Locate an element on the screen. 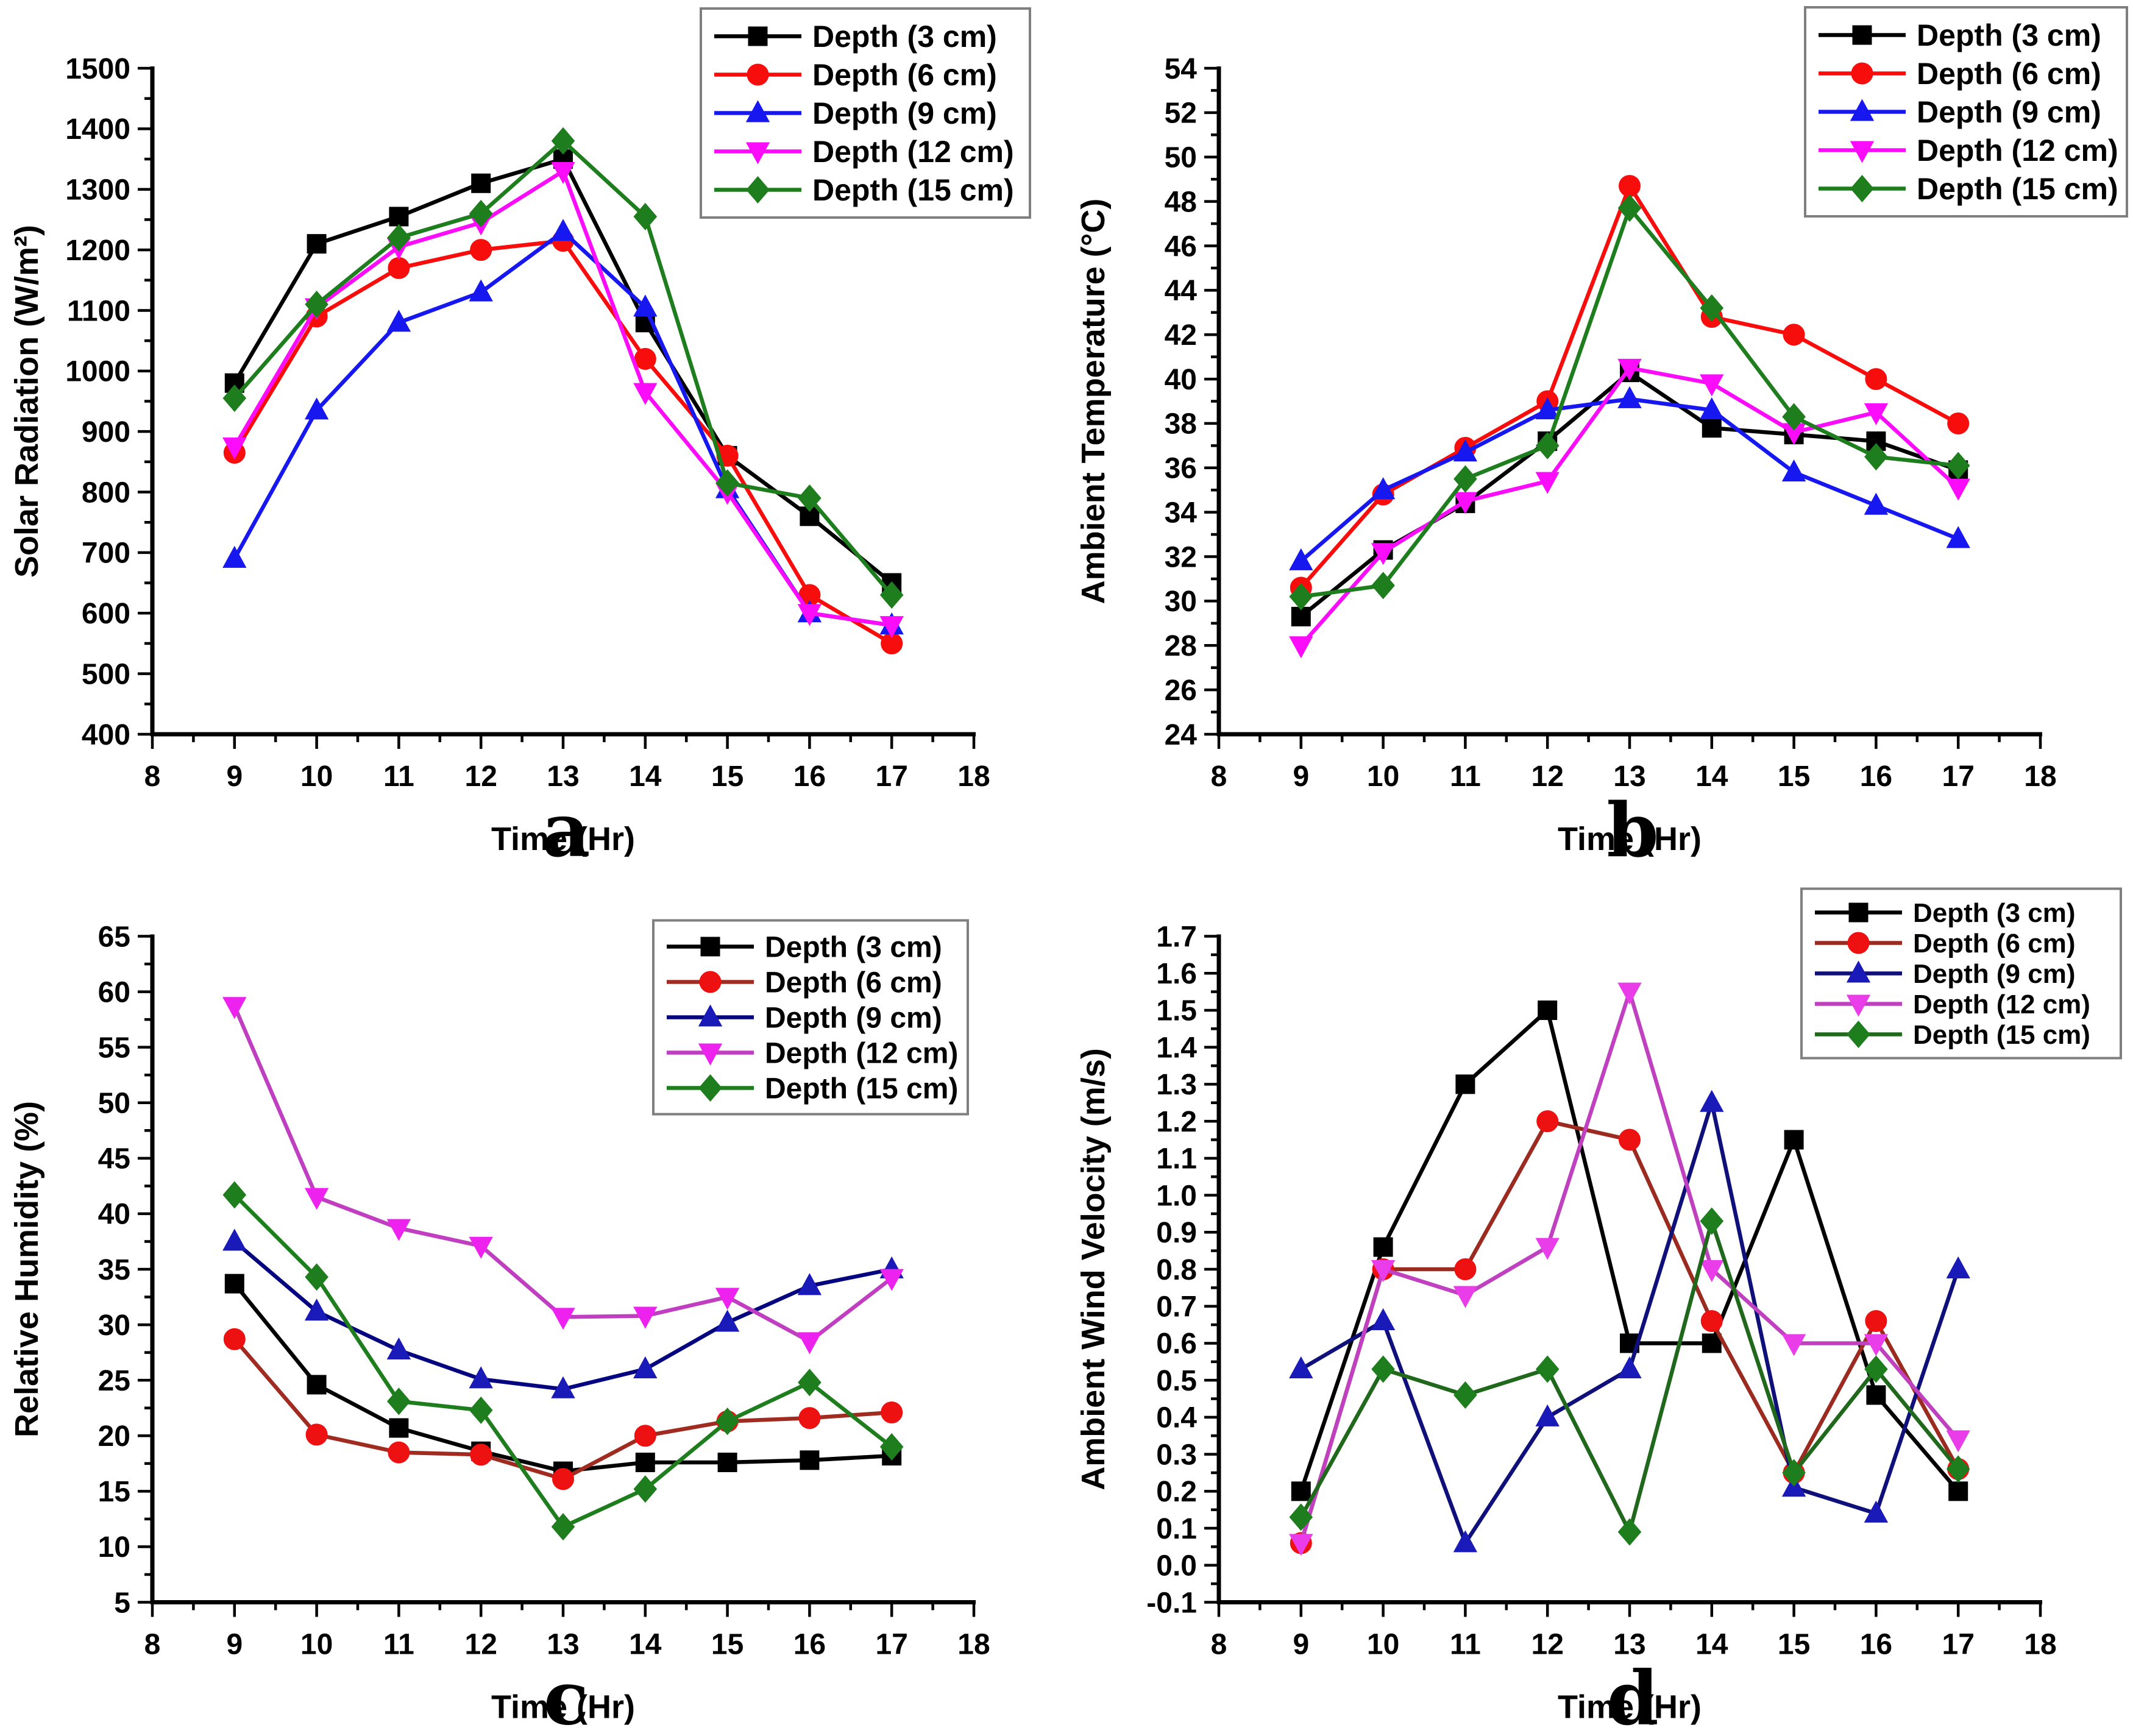 This screenshot has width=2133, height=1736. y-tick-label: 1300 is located at coordinates (97, 190).